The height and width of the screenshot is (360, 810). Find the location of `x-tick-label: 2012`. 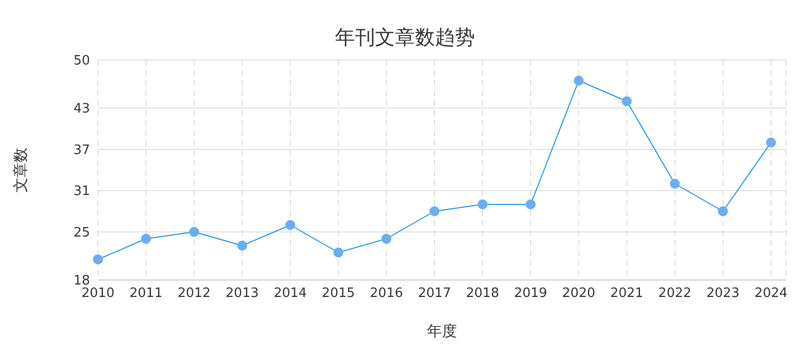

x-tick-label: 2012 is located at coordinates (194, 294).